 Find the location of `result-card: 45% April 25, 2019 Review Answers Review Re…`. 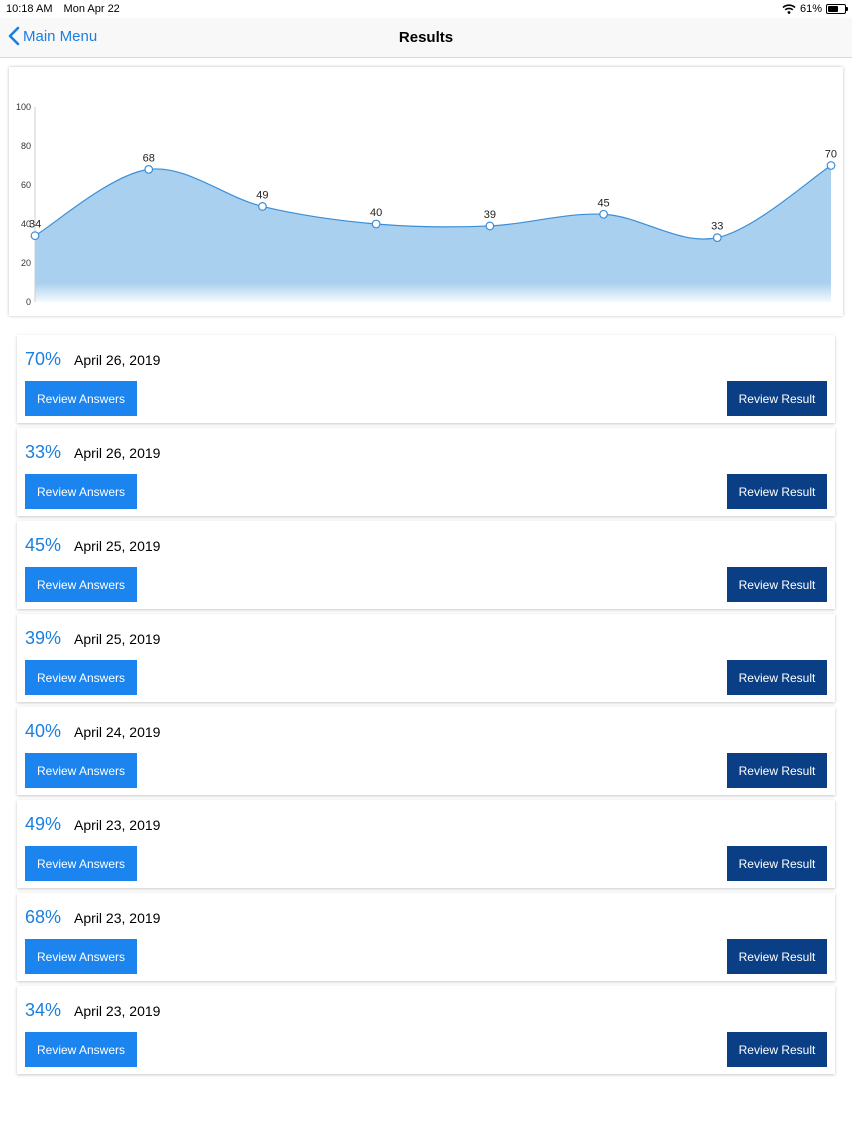

result-card: 45% April 25, 2019 Review Answers Review Re… is located at coordinates (426, 565).